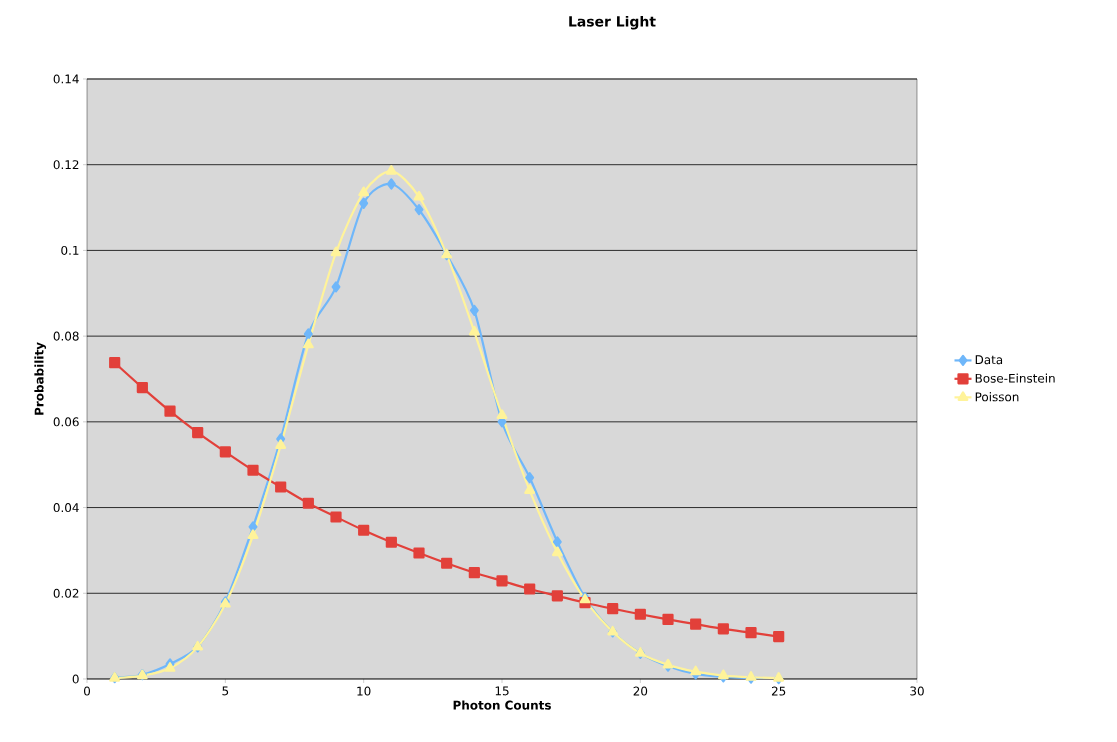  What do you see at coordinates (225, 691) in the screenshot?
I see `x-tick-label: 5` at bounding box center [225, 691].